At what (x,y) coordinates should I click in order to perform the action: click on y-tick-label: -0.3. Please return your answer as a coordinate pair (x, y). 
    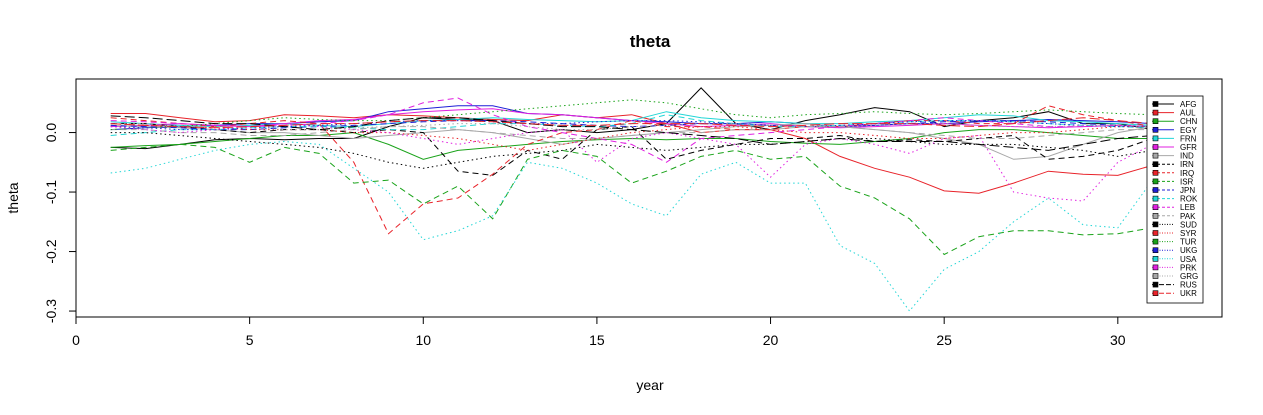
    Looking at the image, I should click on (51, 311).